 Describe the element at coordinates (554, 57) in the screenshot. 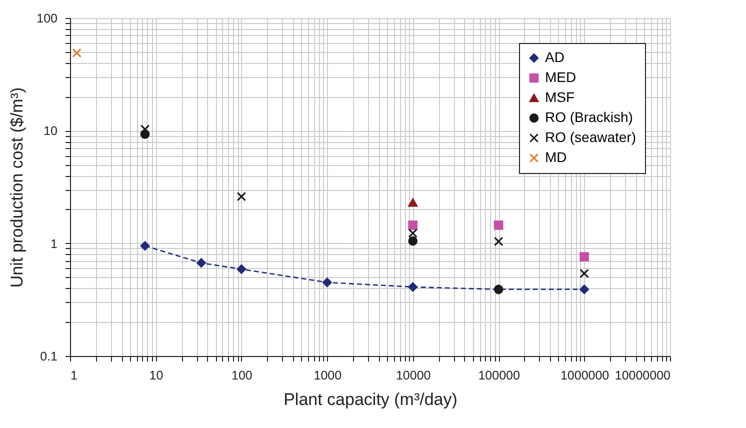

I see `legend-label: AD` at that location.